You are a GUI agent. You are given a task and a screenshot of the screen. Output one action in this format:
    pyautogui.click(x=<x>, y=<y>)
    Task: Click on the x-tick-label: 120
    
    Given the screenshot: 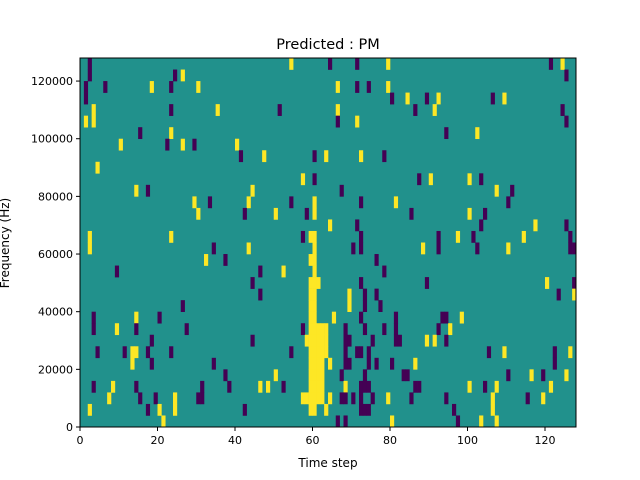 What is the action you would take?
    pyautogui.click(x=545, y=440)
    